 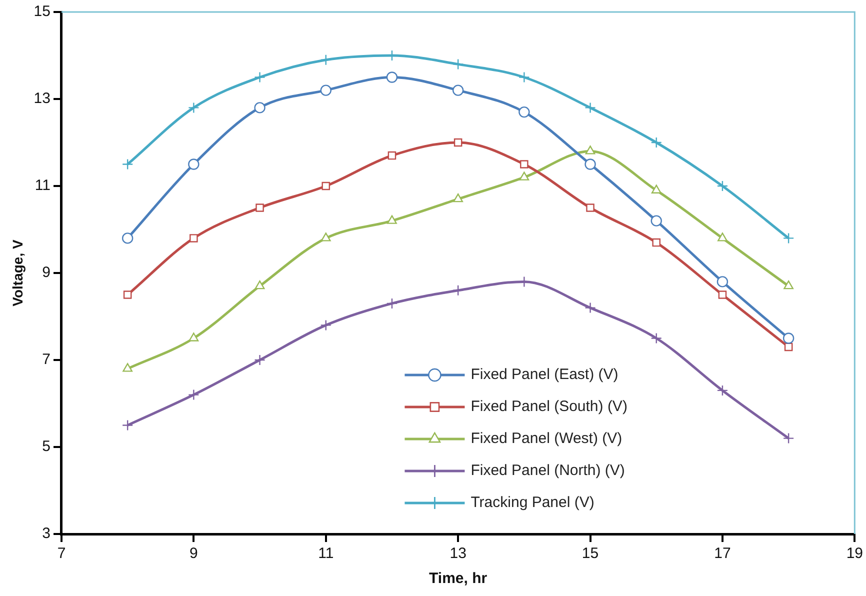 What do you see at coordinates (194, 553) in the screenshot?
I see `x-tick-label: 9` at bounding box center [194, 553].